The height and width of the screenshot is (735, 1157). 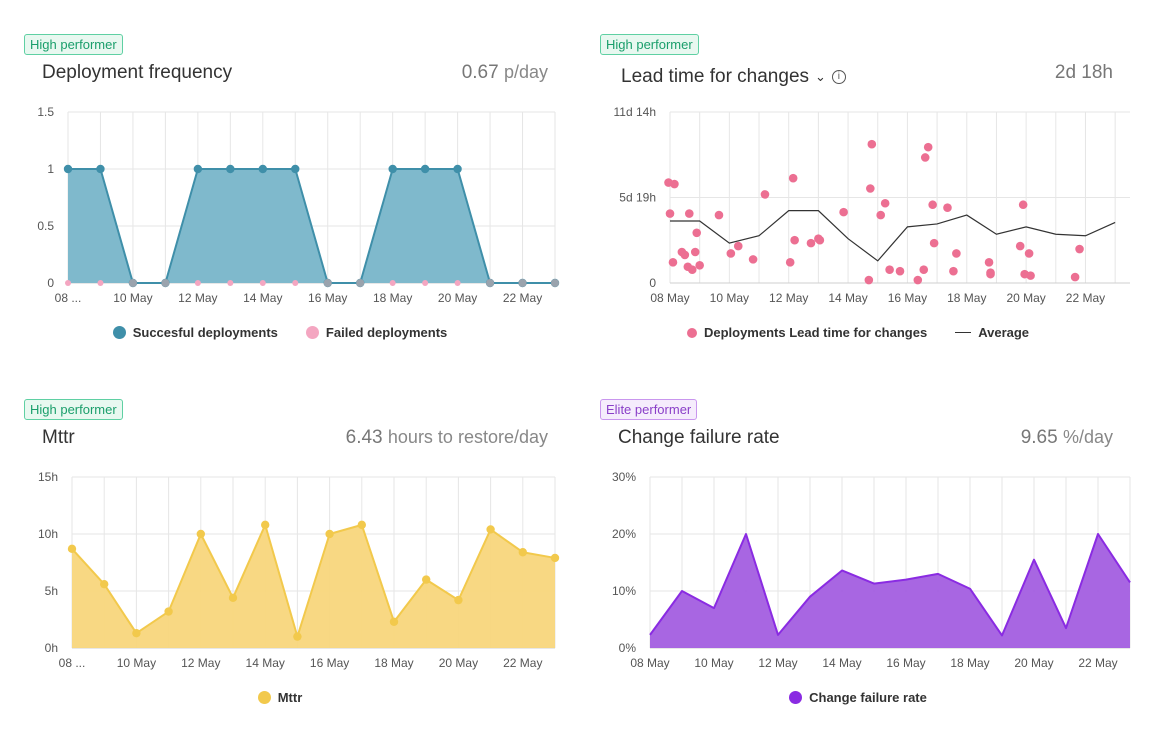 I want to click on legend-label: Mttr, so click(x=290, y=697).